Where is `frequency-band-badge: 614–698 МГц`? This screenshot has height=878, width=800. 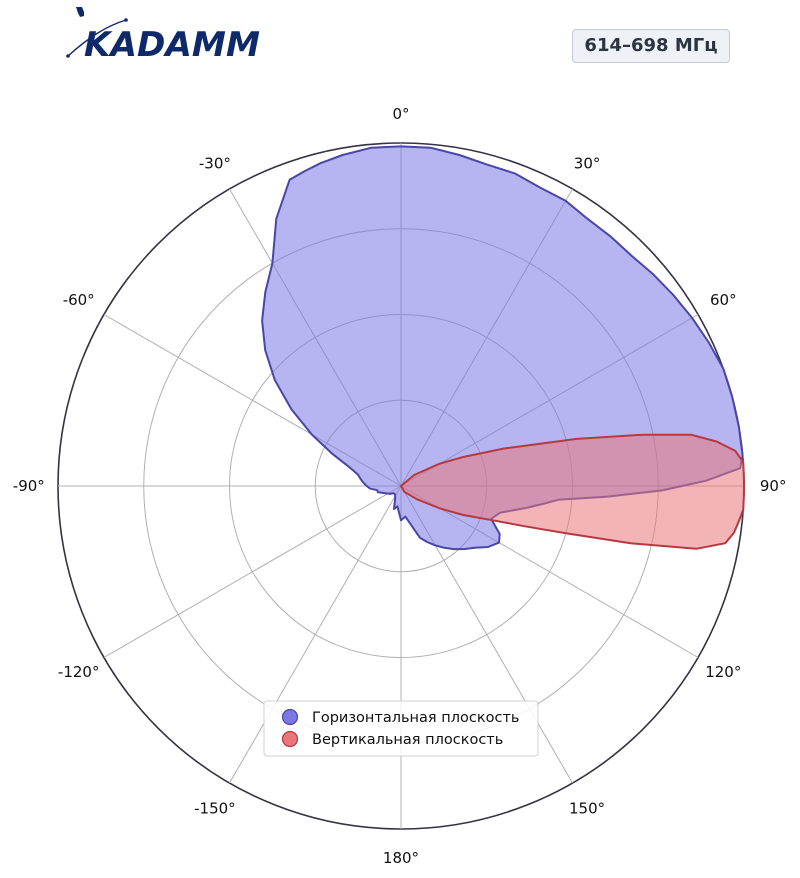
frequency-band-badge: 614–698 МГц is located at coordinates (651, 46).